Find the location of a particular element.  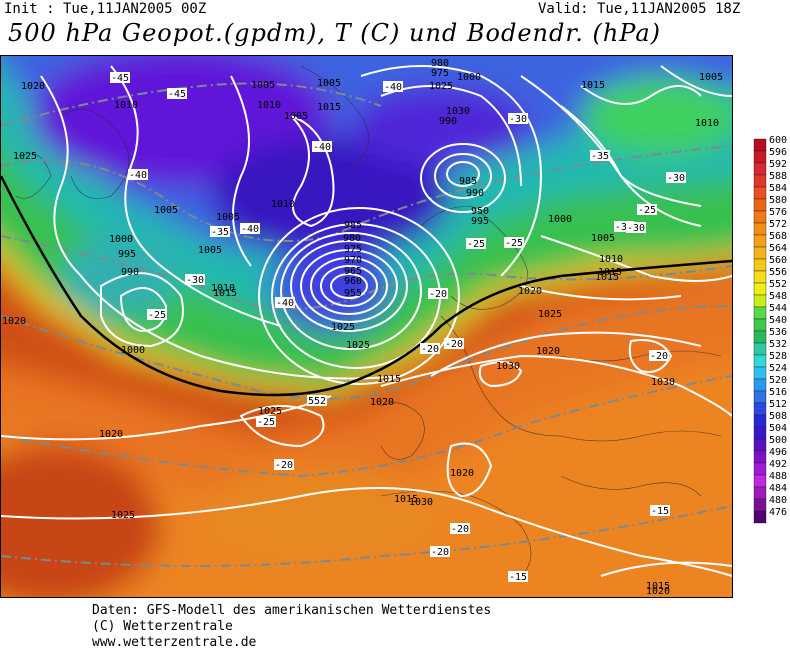

scale-tick-label: 520 is located at coordinates (778, 380).